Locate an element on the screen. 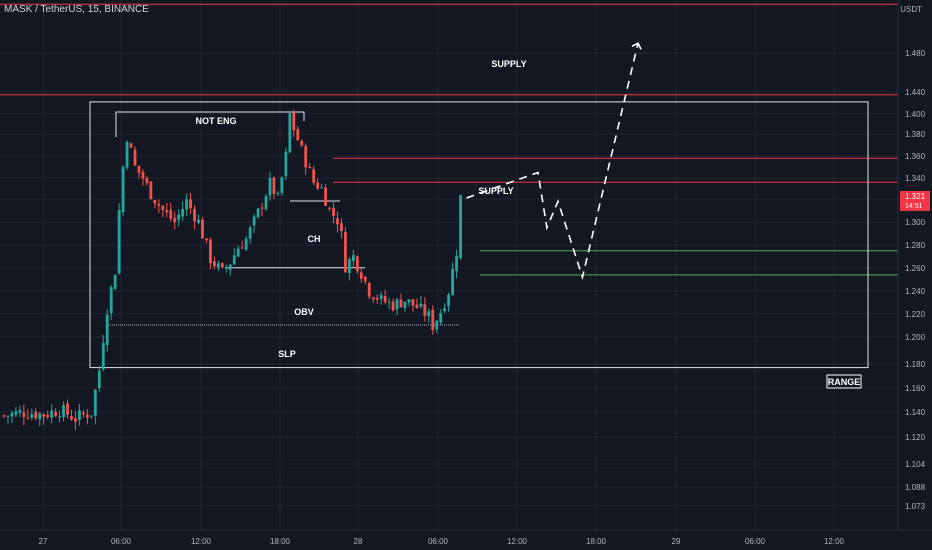 The width and height of the screenshot is (932, 550). price-tick-label: 1.160 is located at coordinates (915, 388).